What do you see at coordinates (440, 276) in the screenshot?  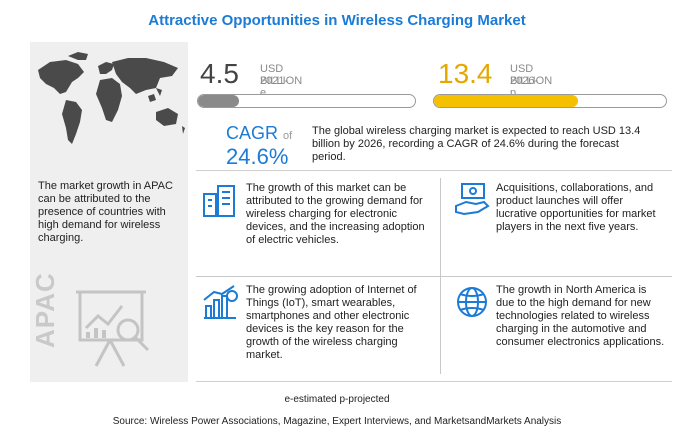 I see `points-divider-v` at bounding box center [440, 276].